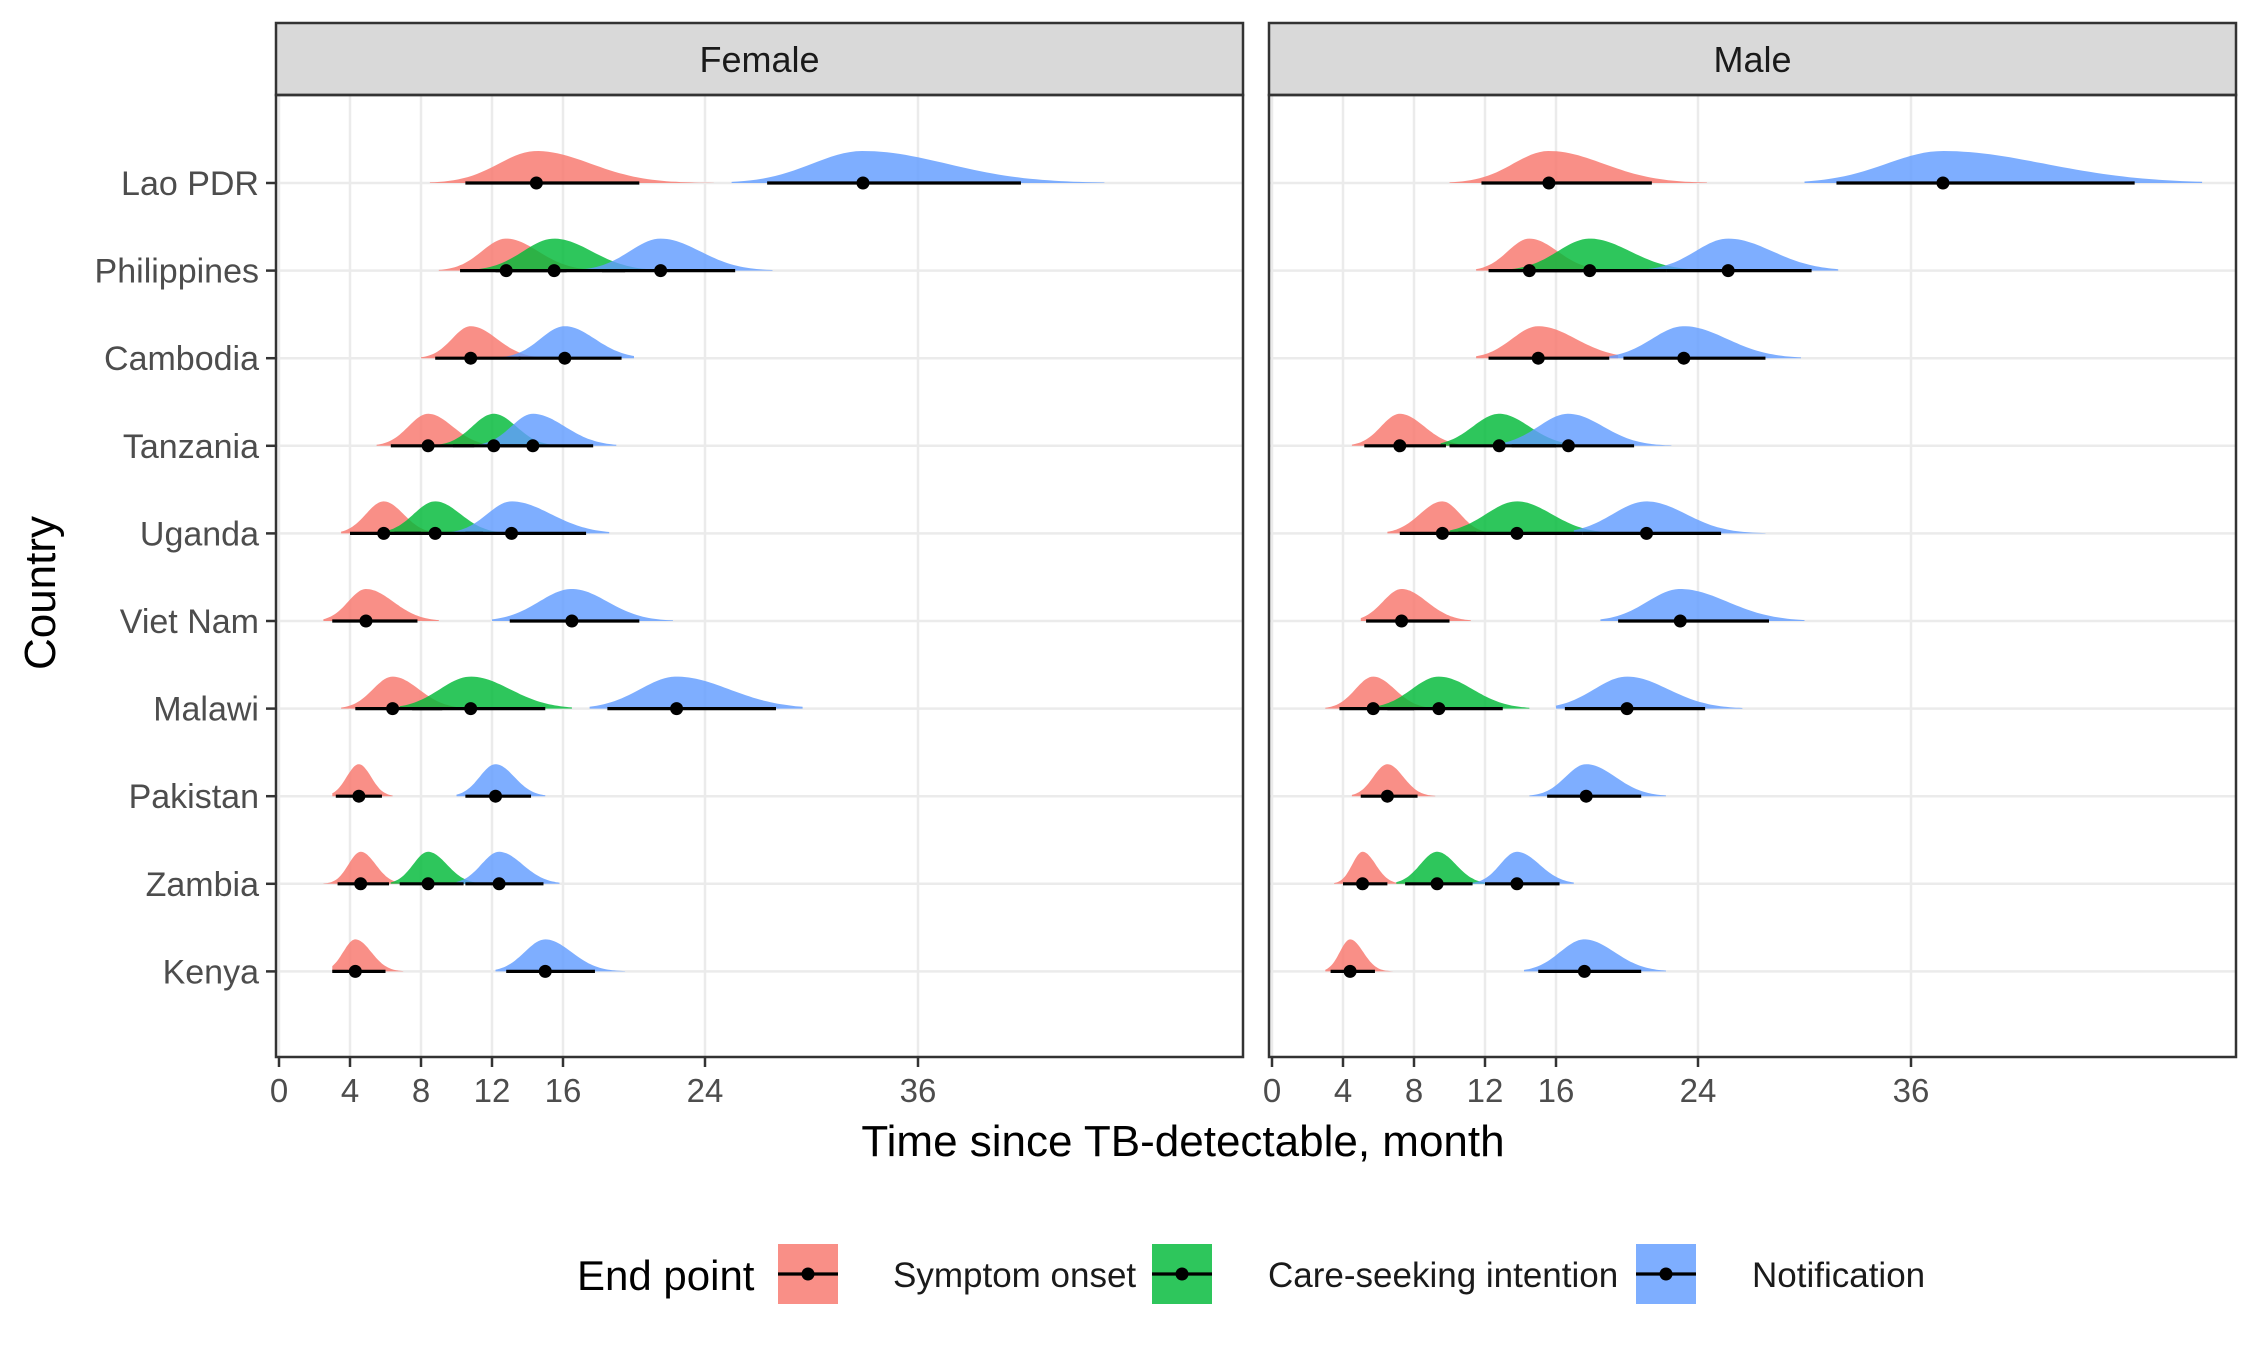 The image size is (2250, 1355). I want to click on x-tick-label-male-16: 16, so click(1556, 1090).